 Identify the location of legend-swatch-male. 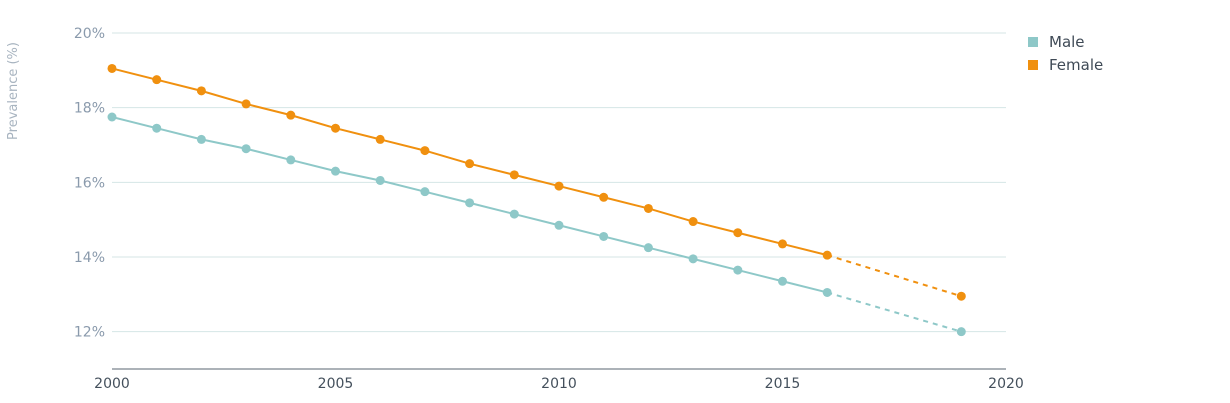
(1033, 41).